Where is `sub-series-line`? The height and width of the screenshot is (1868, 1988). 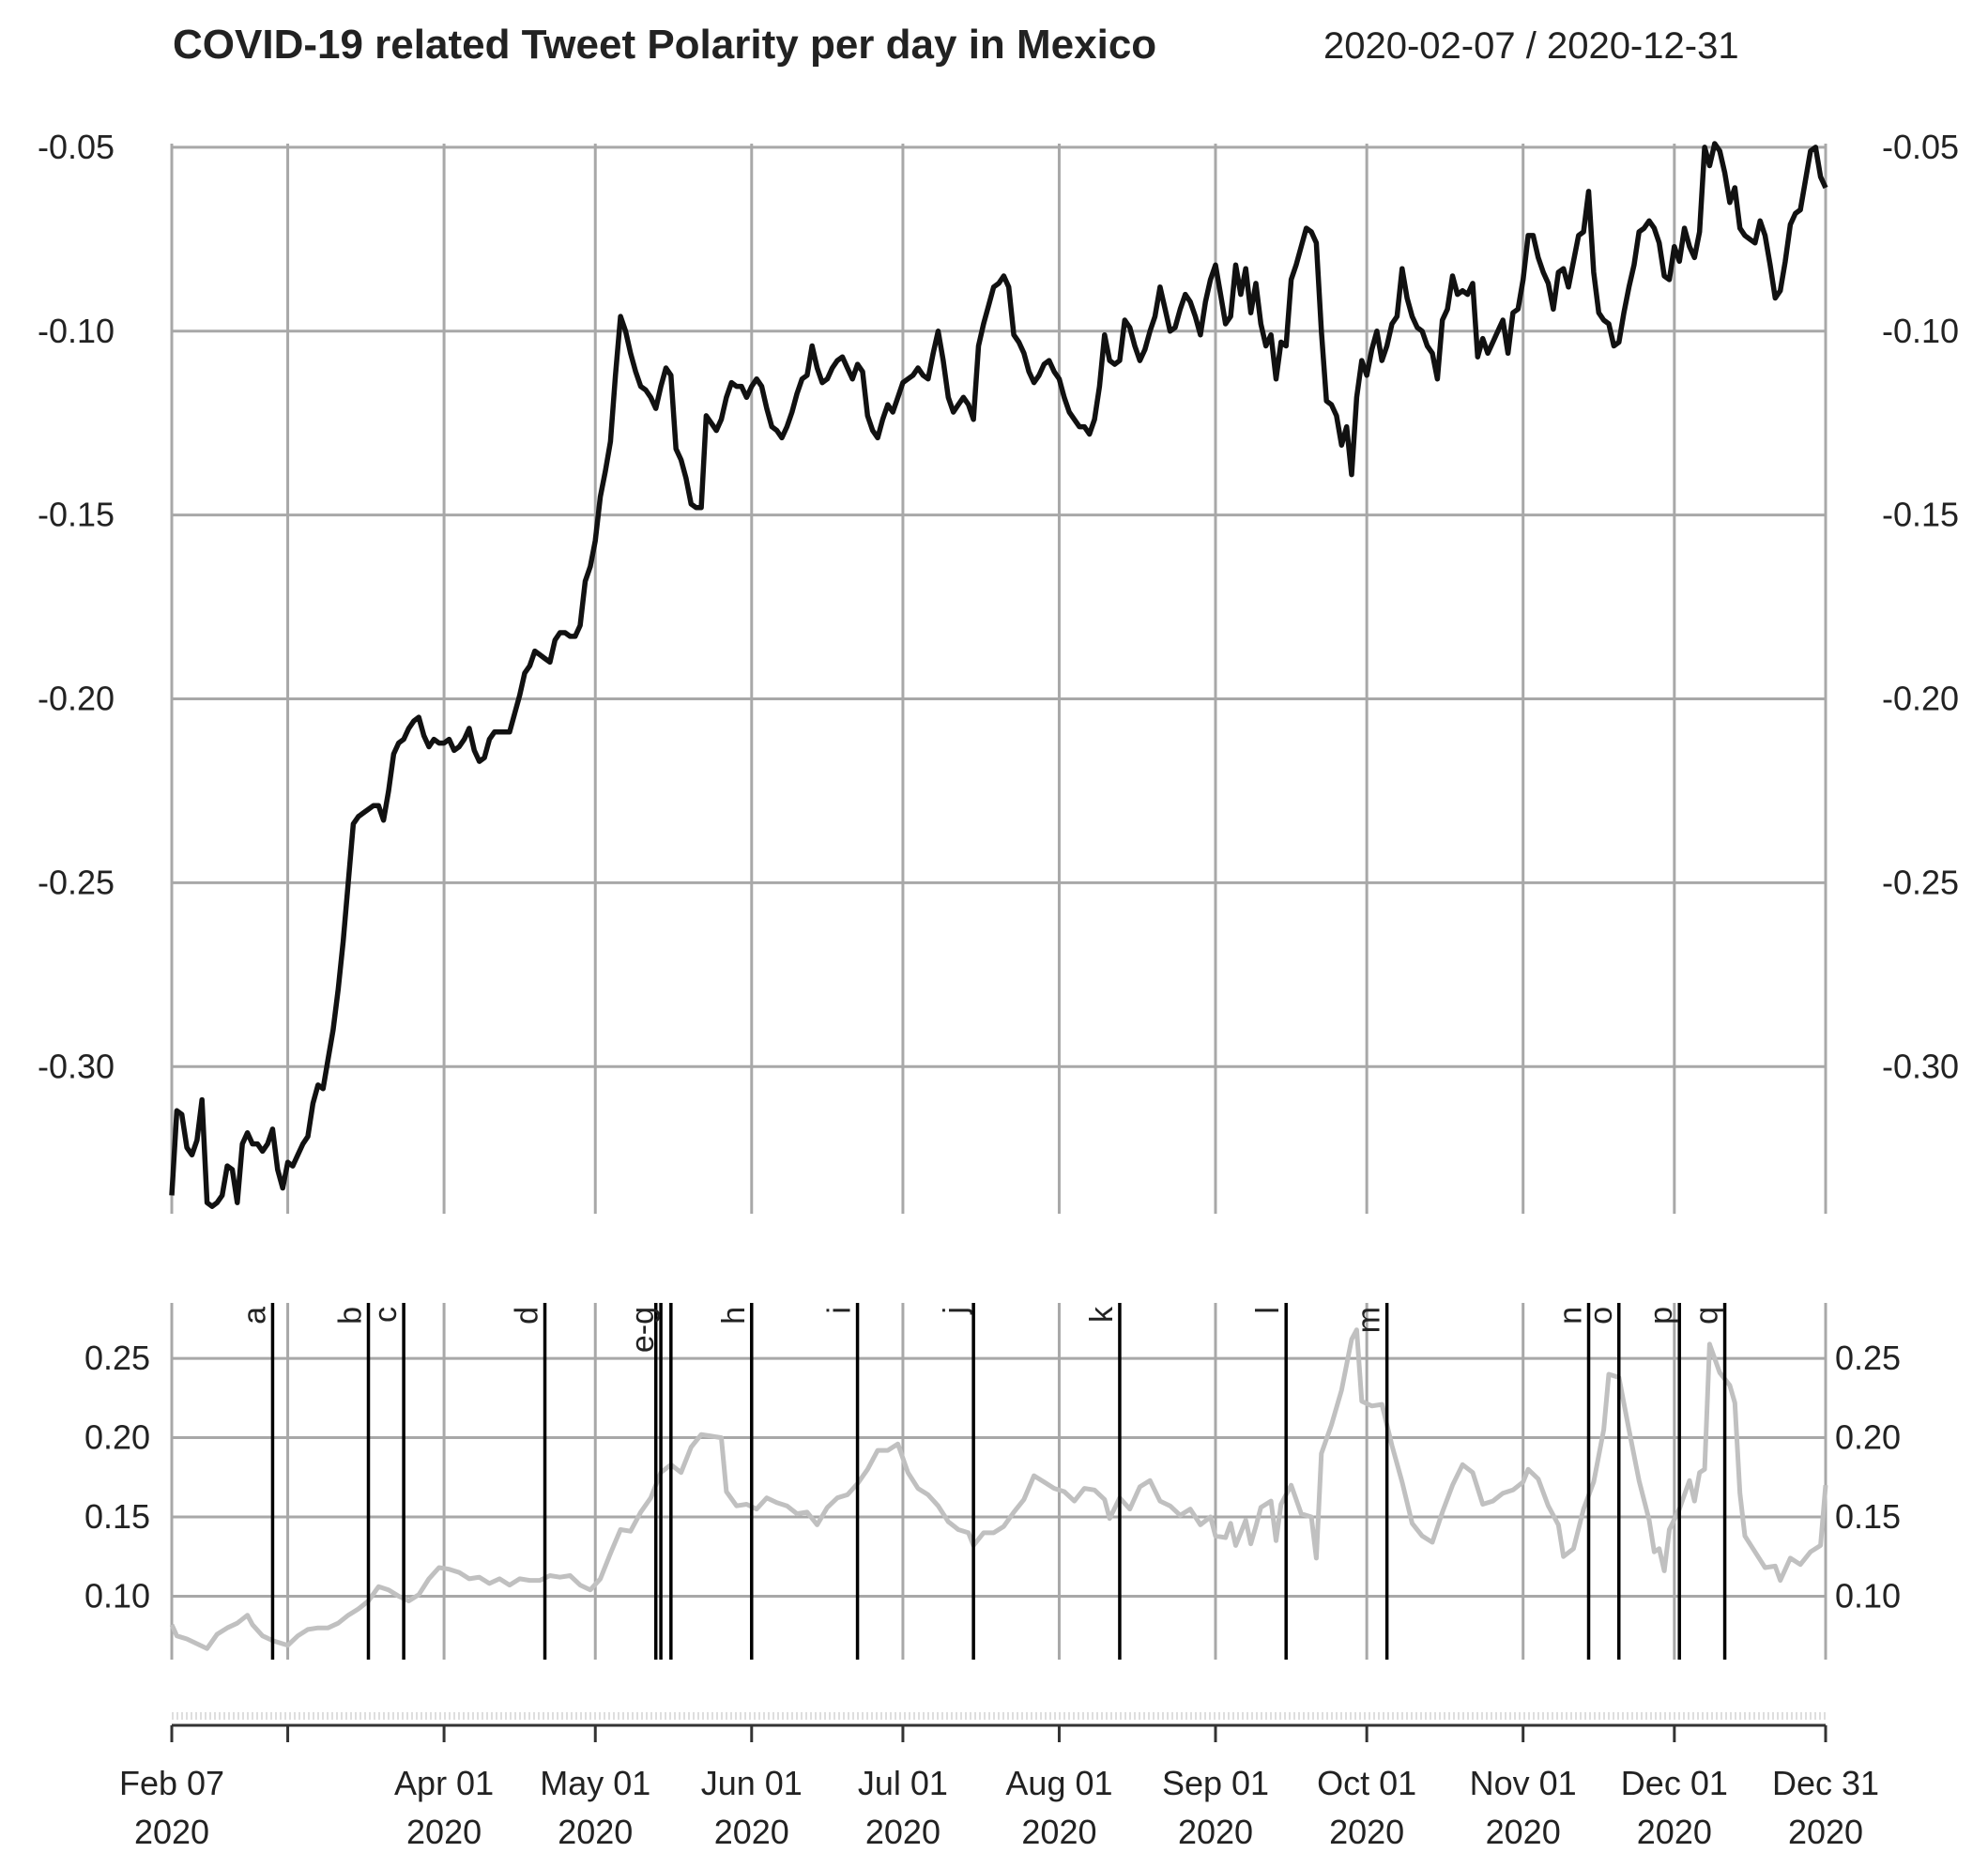
sub-series-line is located at coordinates (999, 1489).